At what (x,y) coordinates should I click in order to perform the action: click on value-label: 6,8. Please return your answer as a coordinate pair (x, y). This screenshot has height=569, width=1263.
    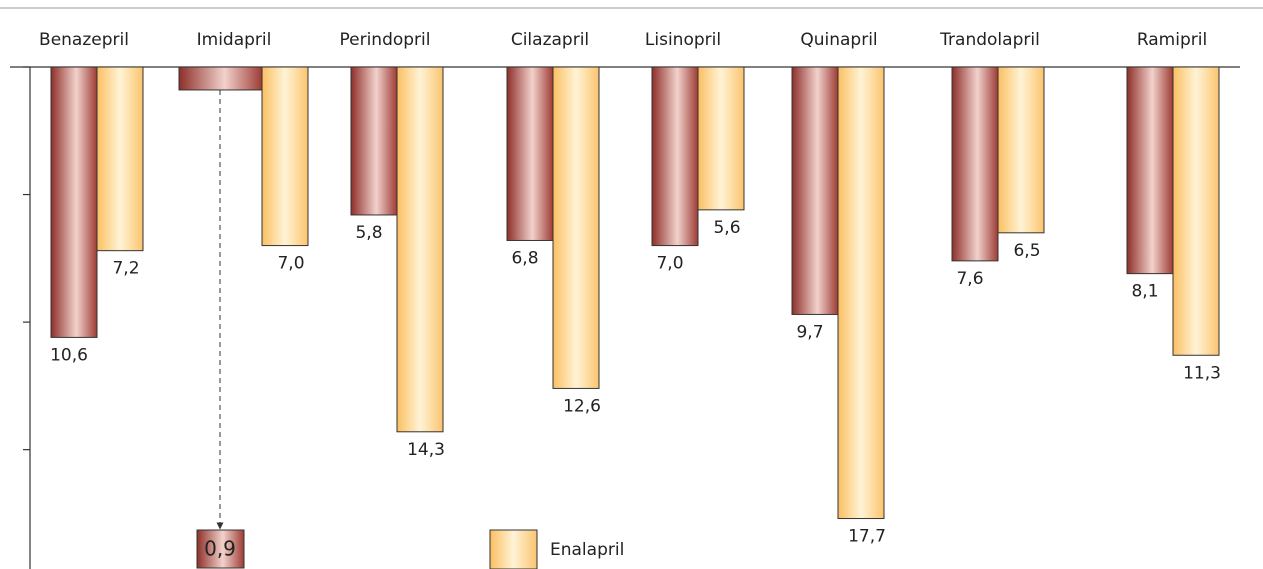
    Looking at the image, I should click on (524, 258).